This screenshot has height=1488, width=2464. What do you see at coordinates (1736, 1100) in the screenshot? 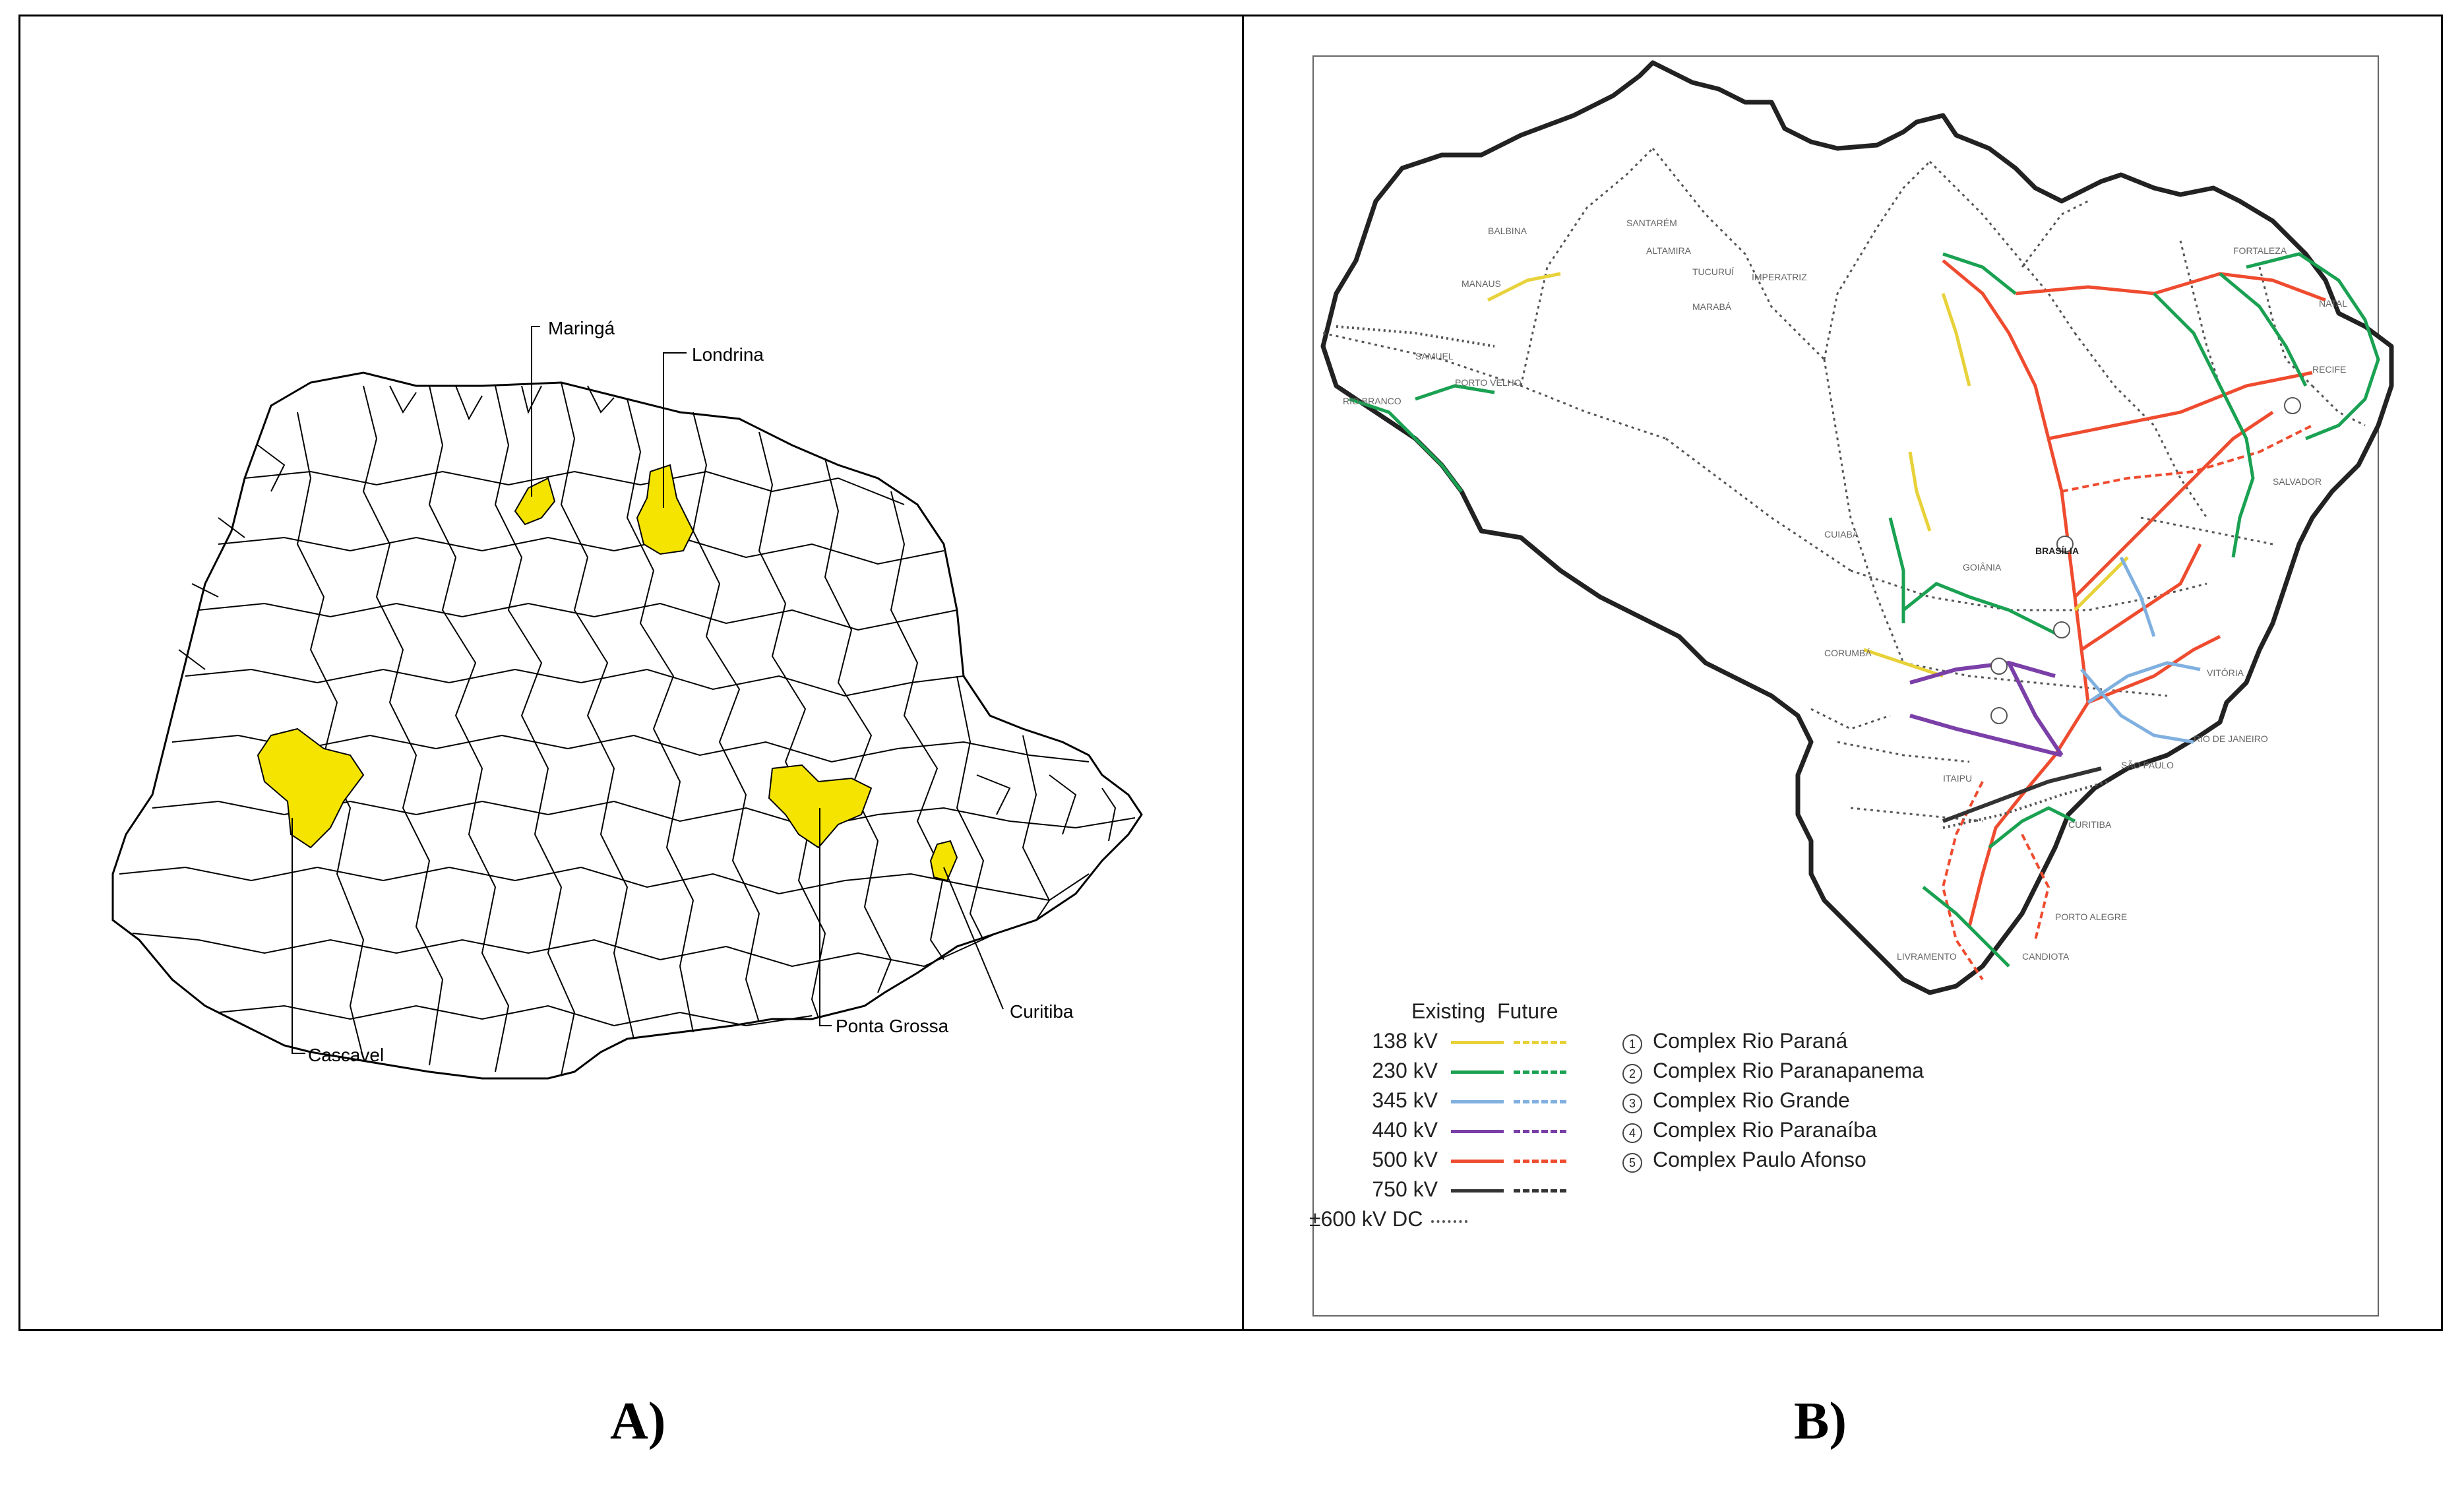
I see `complex-item-3: 3 Complex Rio Grande` at bounding box center [1736, 1100].